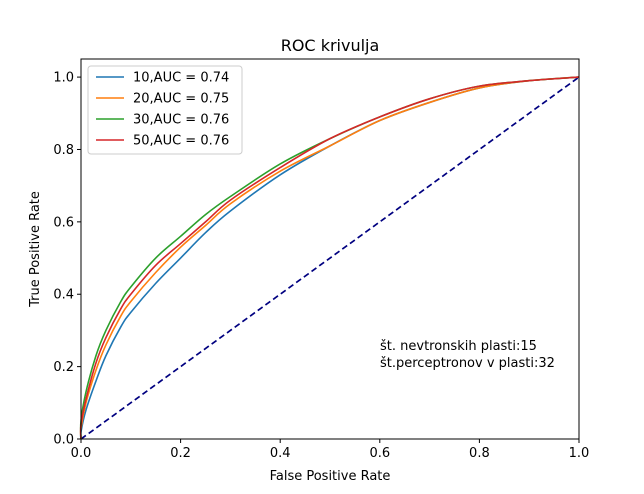 This screenshot has height=494, width=644. What do you see at coordinates (67, 259) in the screenshot?
I see `y-axis: 0.0 0.2 0.4 0.6 0.8 1.0` at bounding box center [67, 259].